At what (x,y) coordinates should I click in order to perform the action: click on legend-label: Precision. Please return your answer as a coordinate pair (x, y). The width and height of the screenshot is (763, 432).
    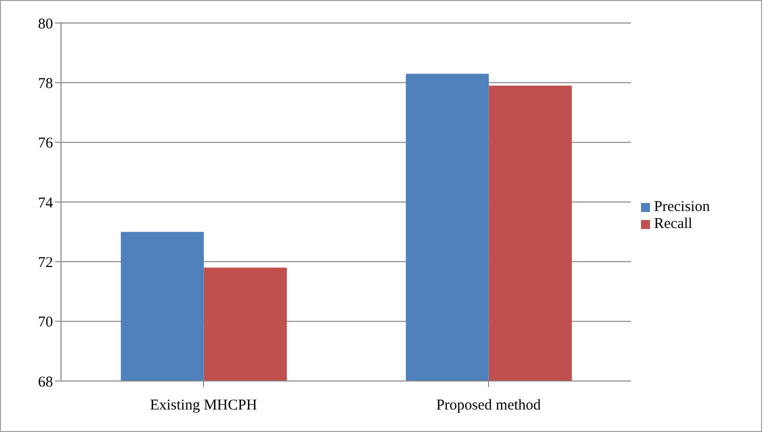
    Looking at the image, I should click on (682, 207).